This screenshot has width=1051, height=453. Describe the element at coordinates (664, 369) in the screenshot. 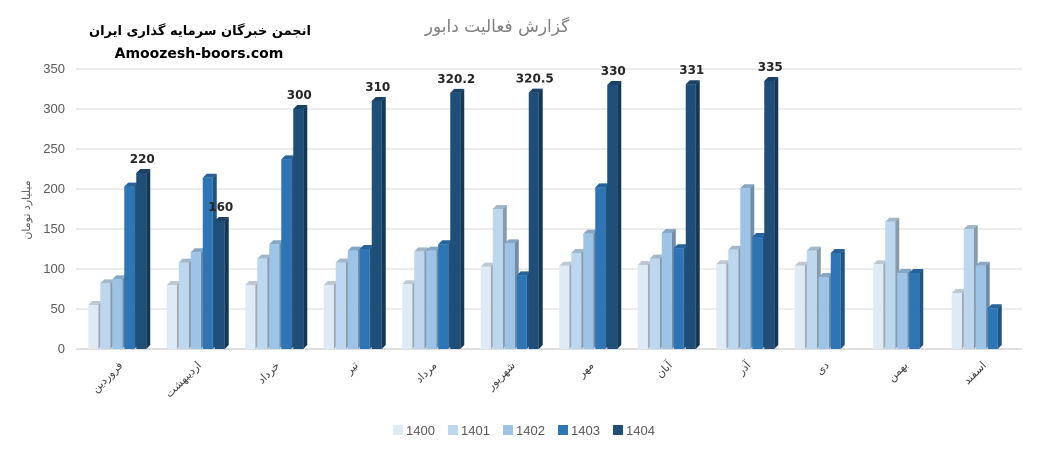

I see `x-tick-label: آبان` at that location.